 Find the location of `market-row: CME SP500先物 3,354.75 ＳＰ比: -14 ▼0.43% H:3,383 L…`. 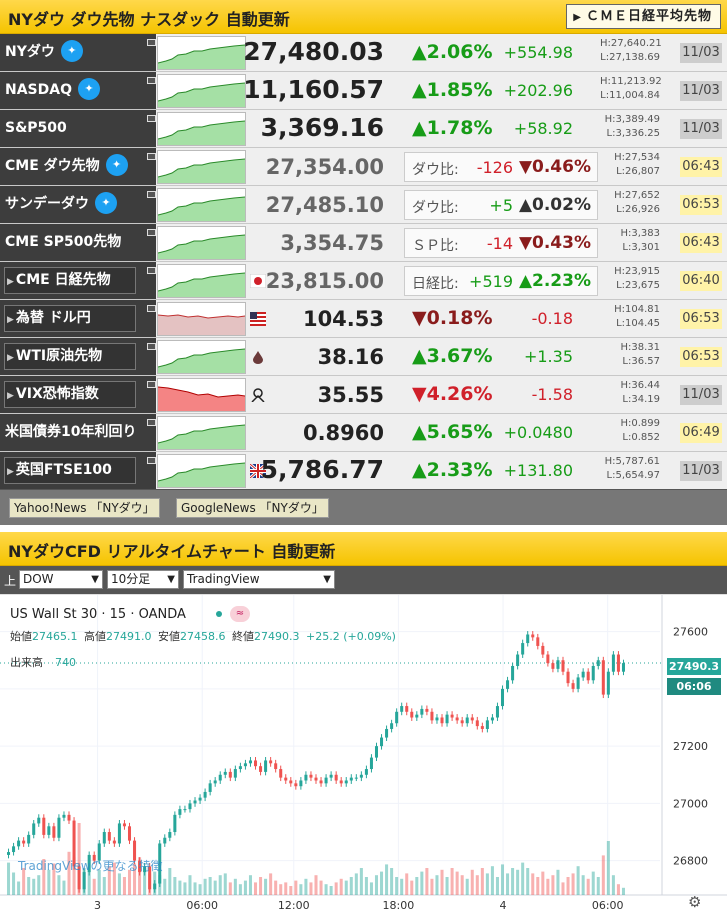

market-row: CME SP500先物 3,354.75 ＳＰ比: -14 ▼0.43% H:3,383 L… is located at coordinates (363, 243).